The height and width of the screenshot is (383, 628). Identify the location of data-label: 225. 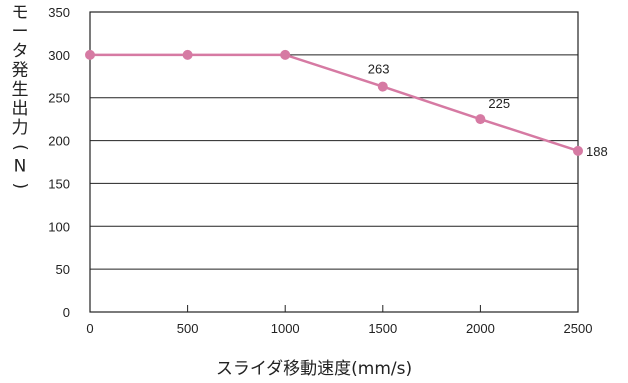
(499, 103).